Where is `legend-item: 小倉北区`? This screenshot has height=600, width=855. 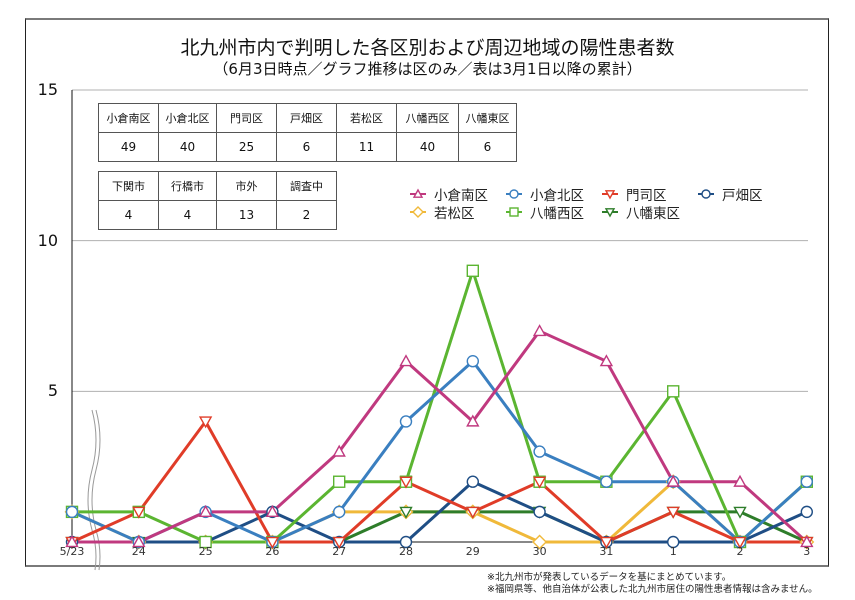 legend-item: 小倉北区 is located at coordinates (545, 194).